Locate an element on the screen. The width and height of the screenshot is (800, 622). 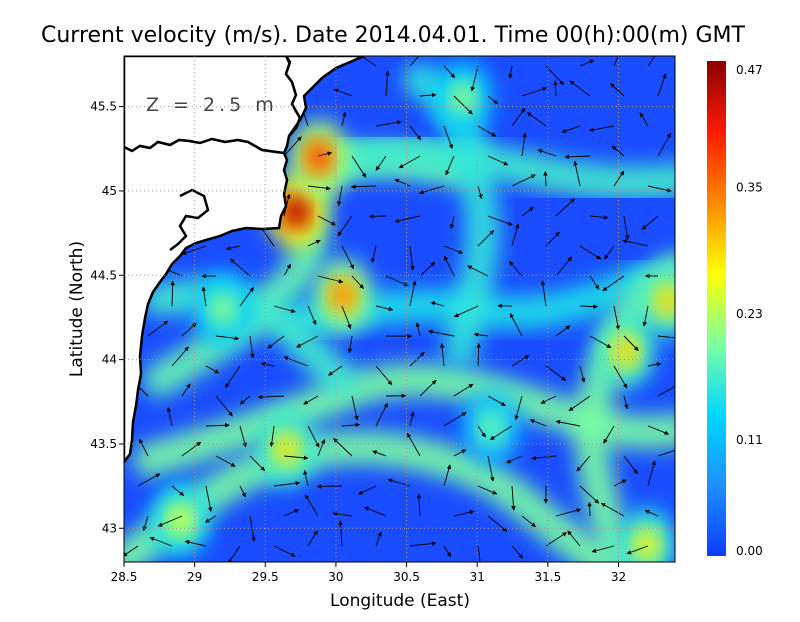
colorbar-tick-label: 0.23 is located at coordinates (749, 314).